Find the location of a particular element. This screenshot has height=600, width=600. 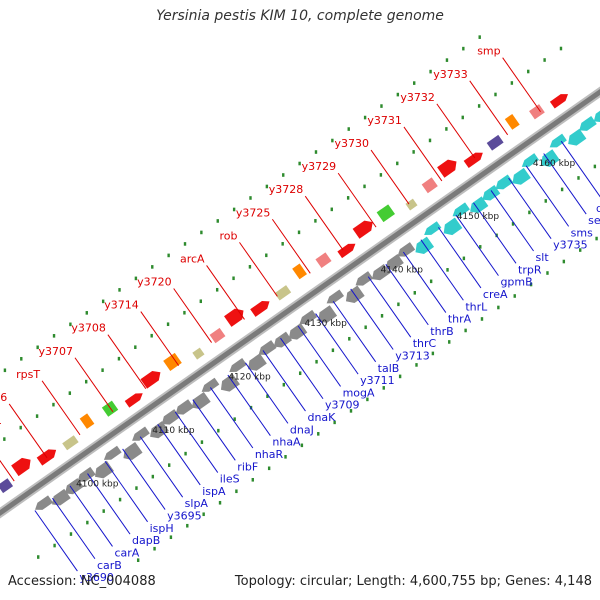

gene-label-slt: slt is located at coordinates (543, 257).